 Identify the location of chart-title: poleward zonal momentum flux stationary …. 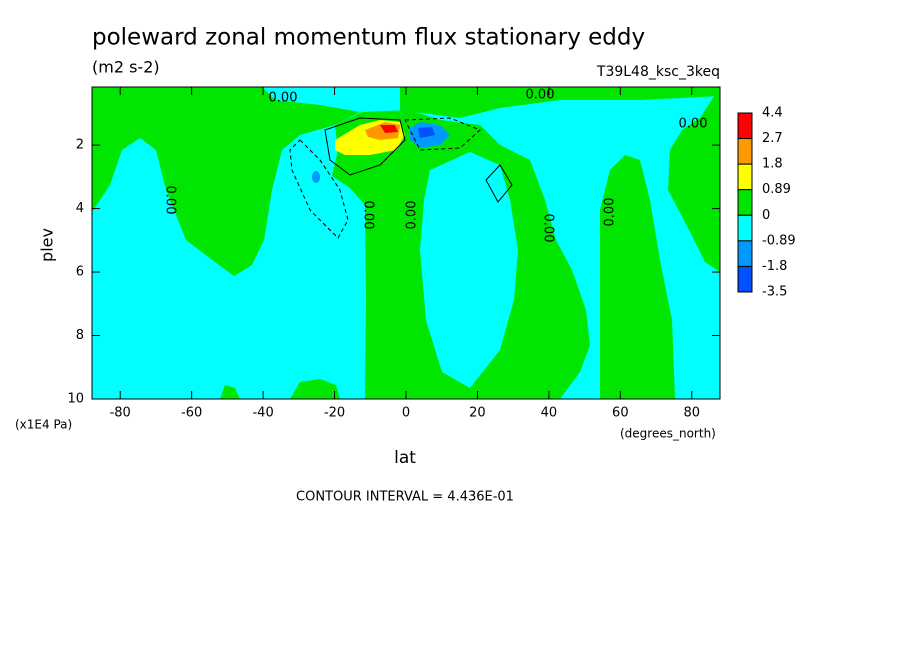
(368, 38).